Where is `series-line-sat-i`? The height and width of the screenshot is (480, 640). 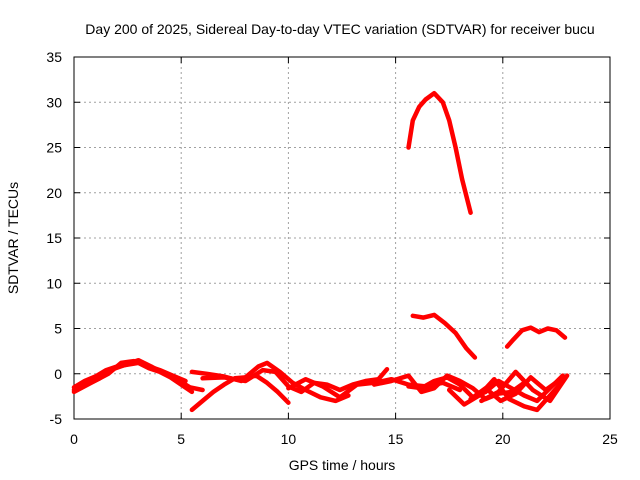 series-line-sat-i is located at coordinates (486, 388).